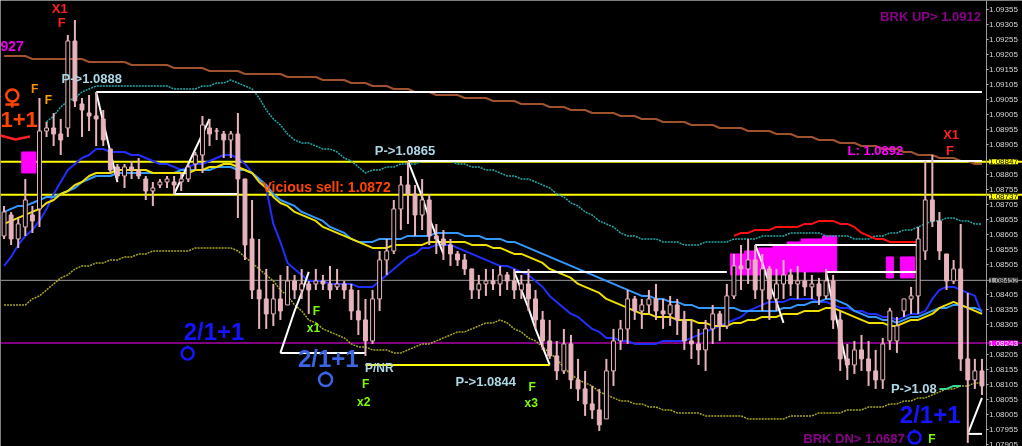 Image resolution: width=1022 pixels, height=446 pixels. I want to click on y-tick-label: 1.08655, so click(1004, 219).